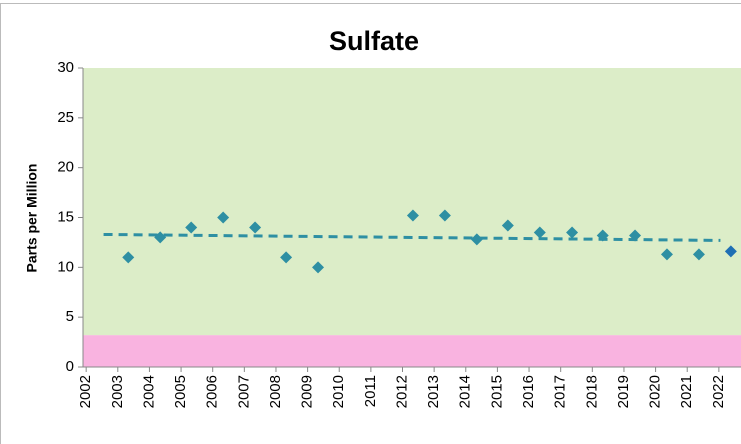  I want to click on x-tick-label: 2021, so click(686, 391).